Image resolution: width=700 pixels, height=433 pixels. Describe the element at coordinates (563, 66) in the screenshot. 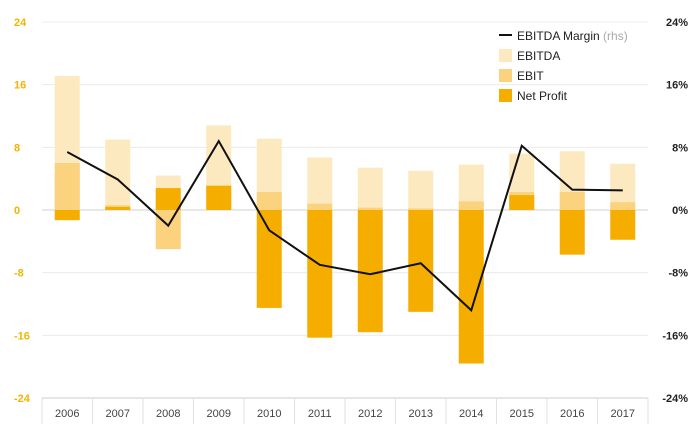

I see `legend: EBITDA Margin (rhs) EBITDA EBIT Net Profit` at that location.